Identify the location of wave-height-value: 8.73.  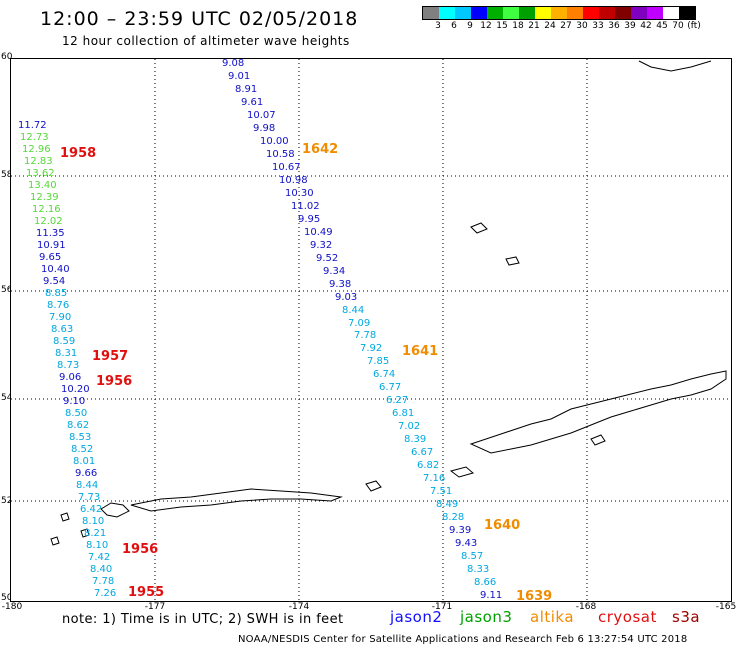
(68, 365).